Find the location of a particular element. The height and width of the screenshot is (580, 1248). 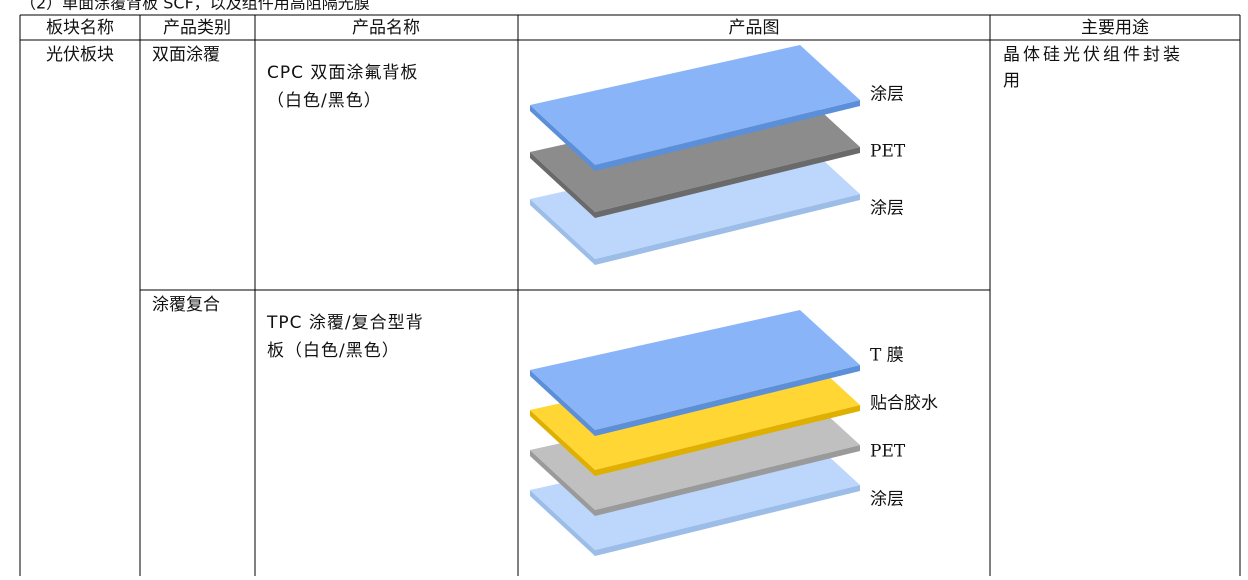

caption: （2）单面涂覆背板 SCF，以及组件用高阻隔光膜 is located at coordinates (195, 6).